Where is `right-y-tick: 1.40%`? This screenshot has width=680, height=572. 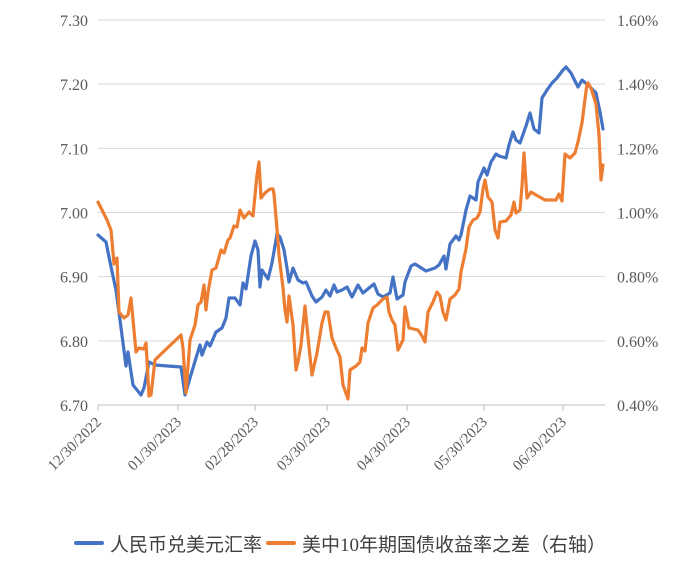 right-y-tick: 1.40% is located at coordinates (637, 85).